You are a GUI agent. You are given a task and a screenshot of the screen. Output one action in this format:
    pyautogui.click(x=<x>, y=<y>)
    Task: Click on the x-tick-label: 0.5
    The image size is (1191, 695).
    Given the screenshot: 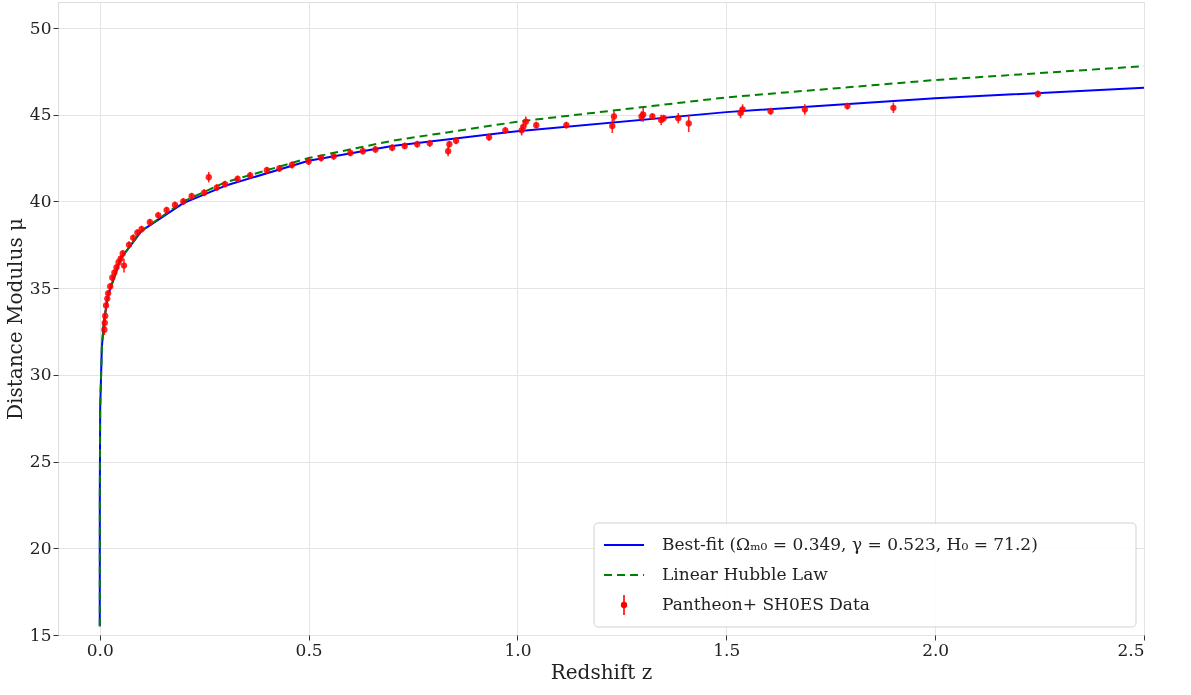 What is the action you would take?
    pyautogui.click(x=309, y=649)
    